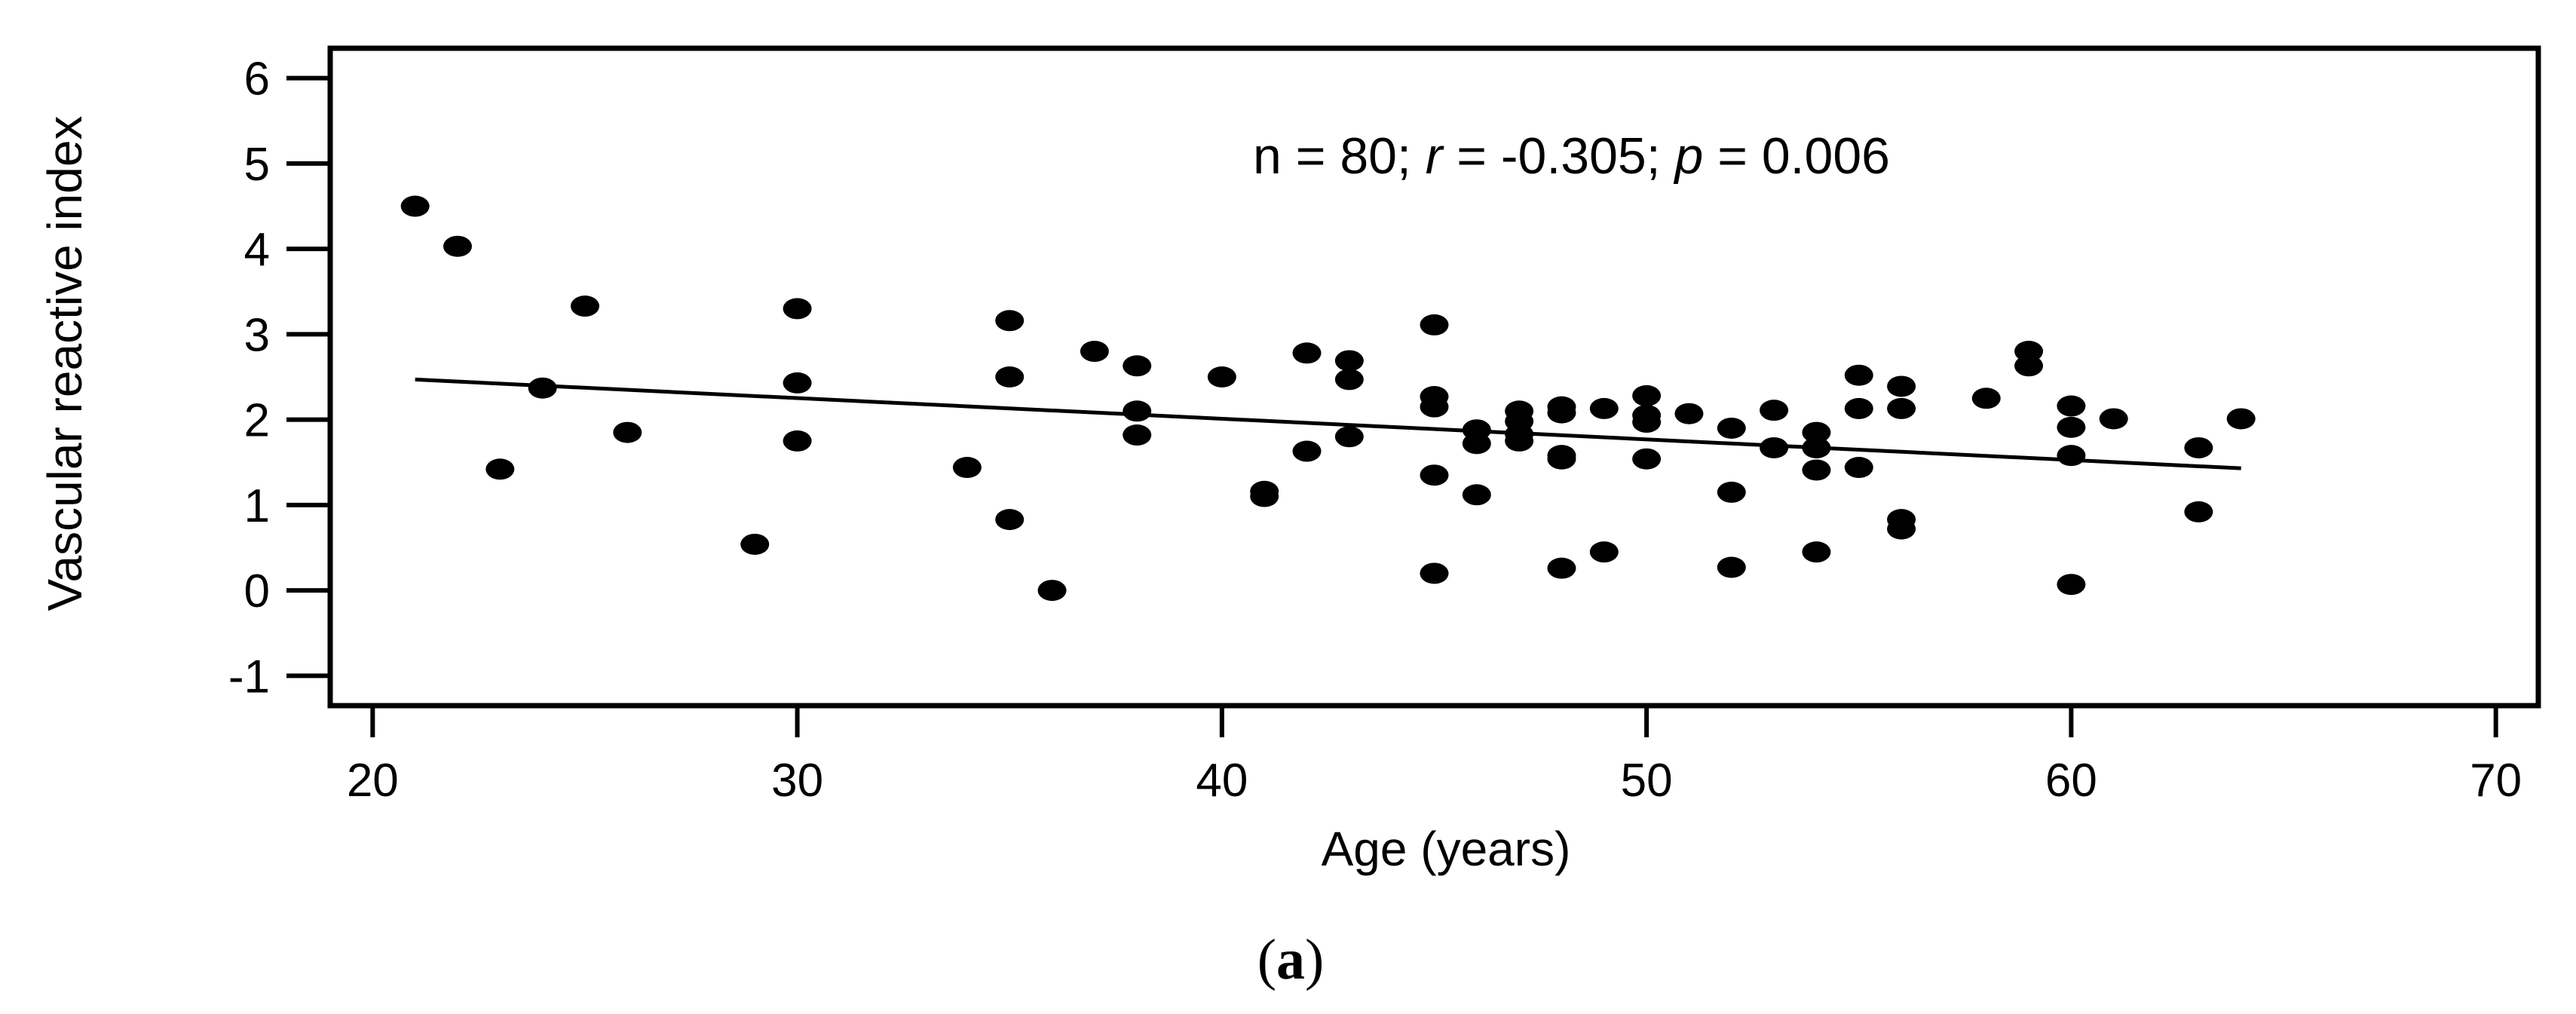  Describe the element at coordinates (1796, 156) in the screenshot. I see `annotation-p-value: = 0.006` at that location.